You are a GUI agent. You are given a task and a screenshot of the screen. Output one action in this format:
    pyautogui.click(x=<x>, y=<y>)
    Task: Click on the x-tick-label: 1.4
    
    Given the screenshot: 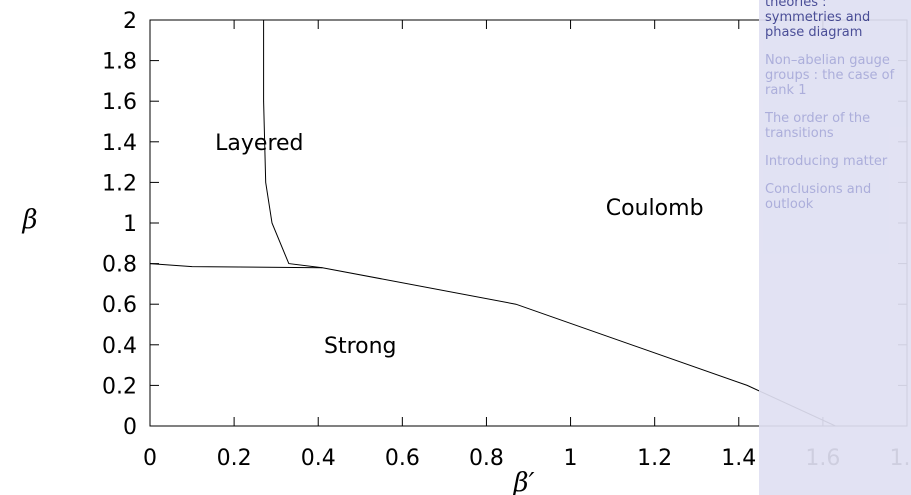 What is the action you would take?
    pyautogui.click(x=738, y=458)
    